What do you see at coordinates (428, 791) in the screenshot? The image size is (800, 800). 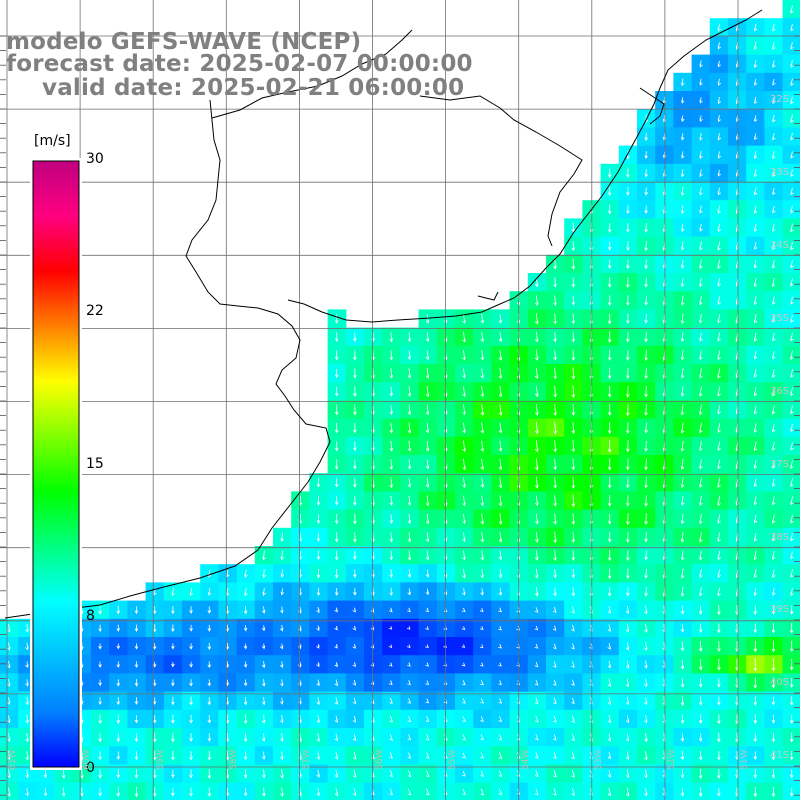 I see `wind-speed-cell` at bounding box center [428, 791].